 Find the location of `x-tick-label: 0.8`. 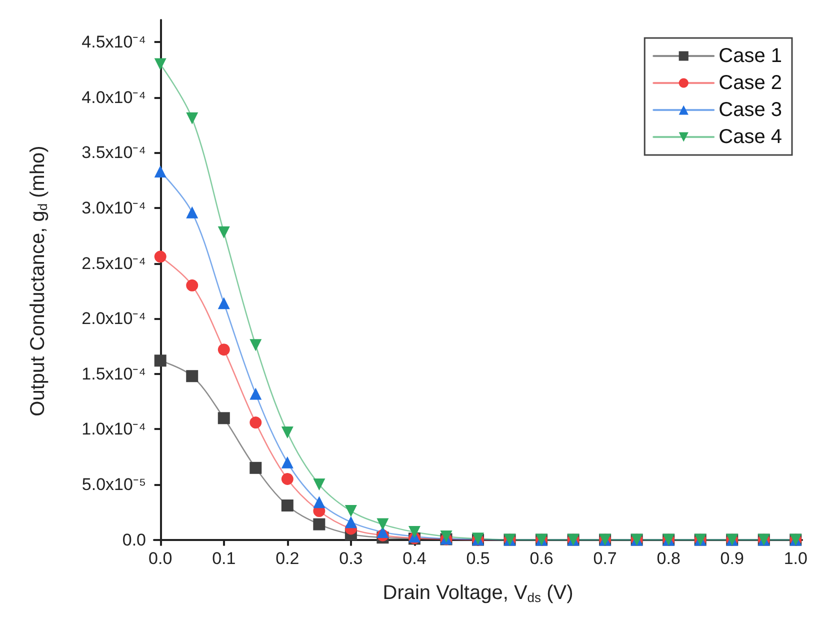

x-tick-label: 0.8 is located at coordinates (668, 558).